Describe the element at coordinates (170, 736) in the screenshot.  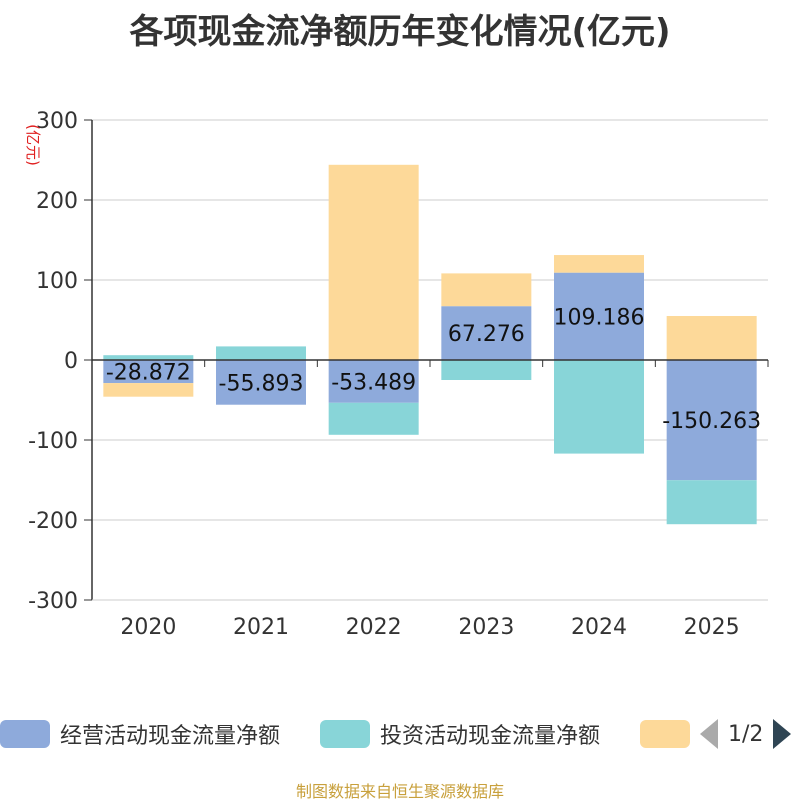
I see `legend-label-operating: 经营活动现金流量净额` at that location.